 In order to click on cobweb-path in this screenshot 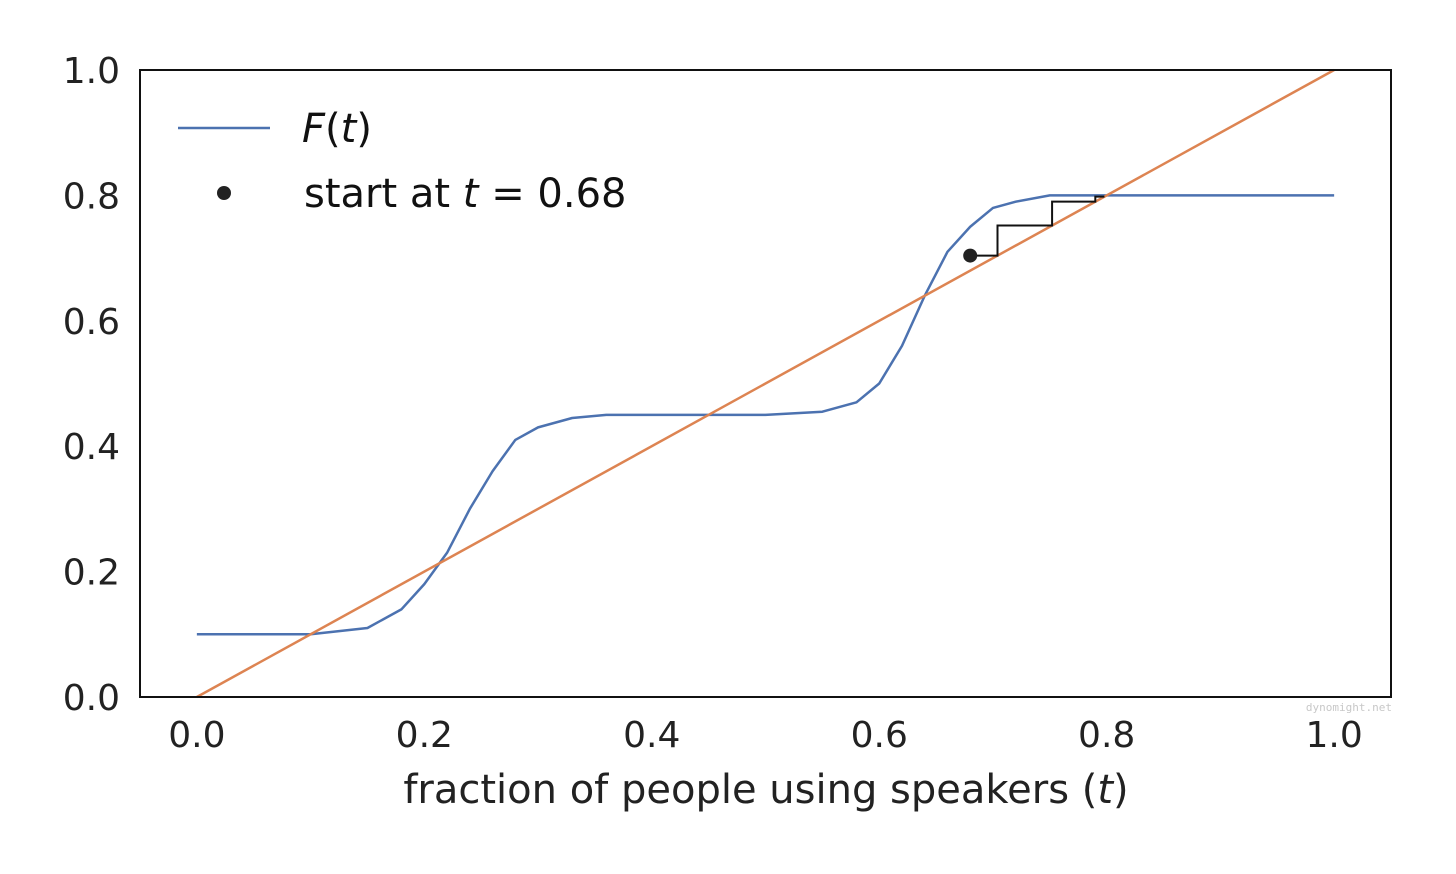, I will do `click(1037, 226)`.